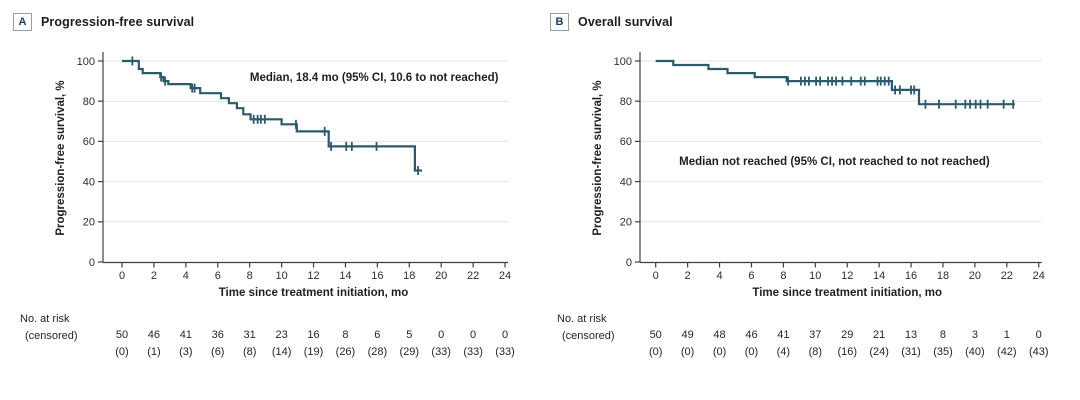 The width and height of the screenshot is (1080, 400). Describe the element at coordinates (346, 352) in the screenshot. I see `risk-censored-count: (26)` at that location.